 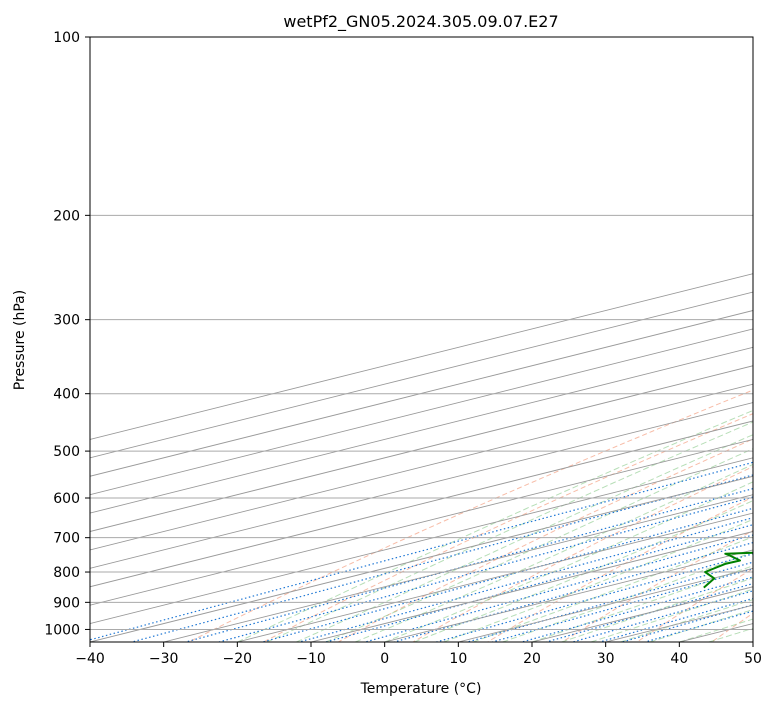 I want to click on y-tick-label: 700, so click(x=66, y=539).